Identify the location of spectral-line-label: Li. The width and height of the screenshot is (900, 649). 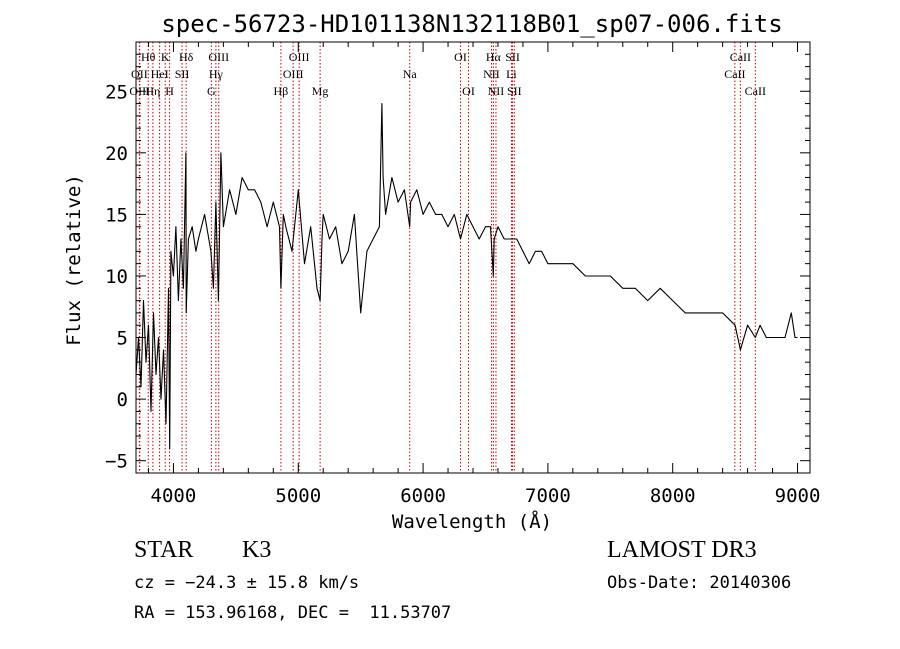
(511, 74).